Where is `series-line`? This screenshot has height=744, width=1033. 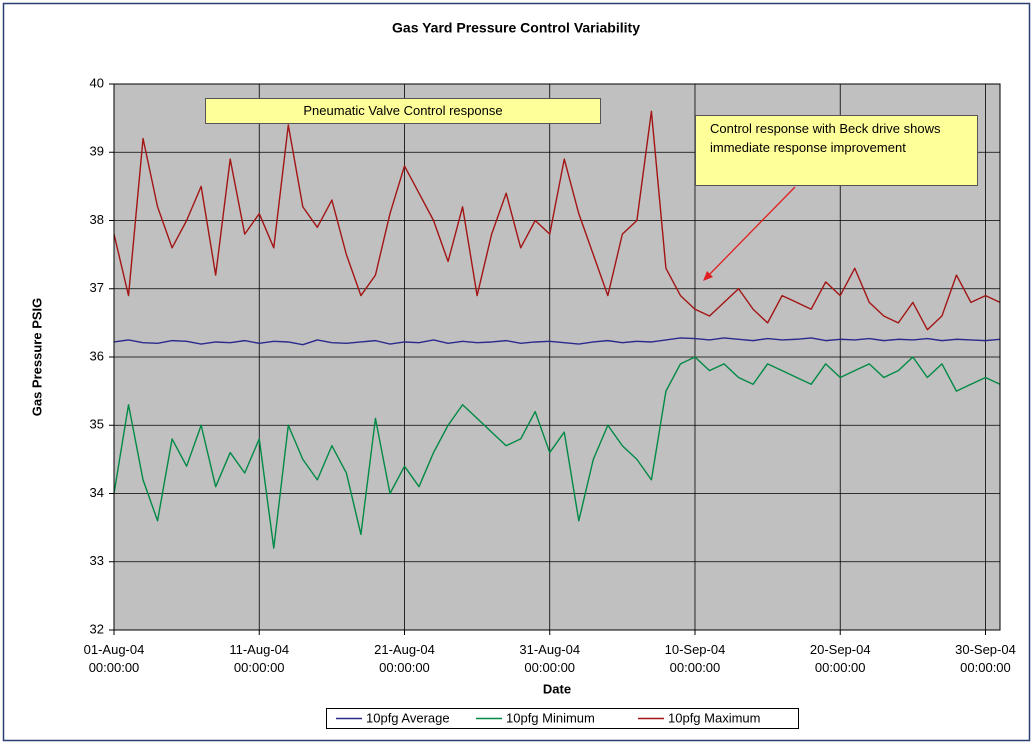
series-line is located at coordinates (557, 341).